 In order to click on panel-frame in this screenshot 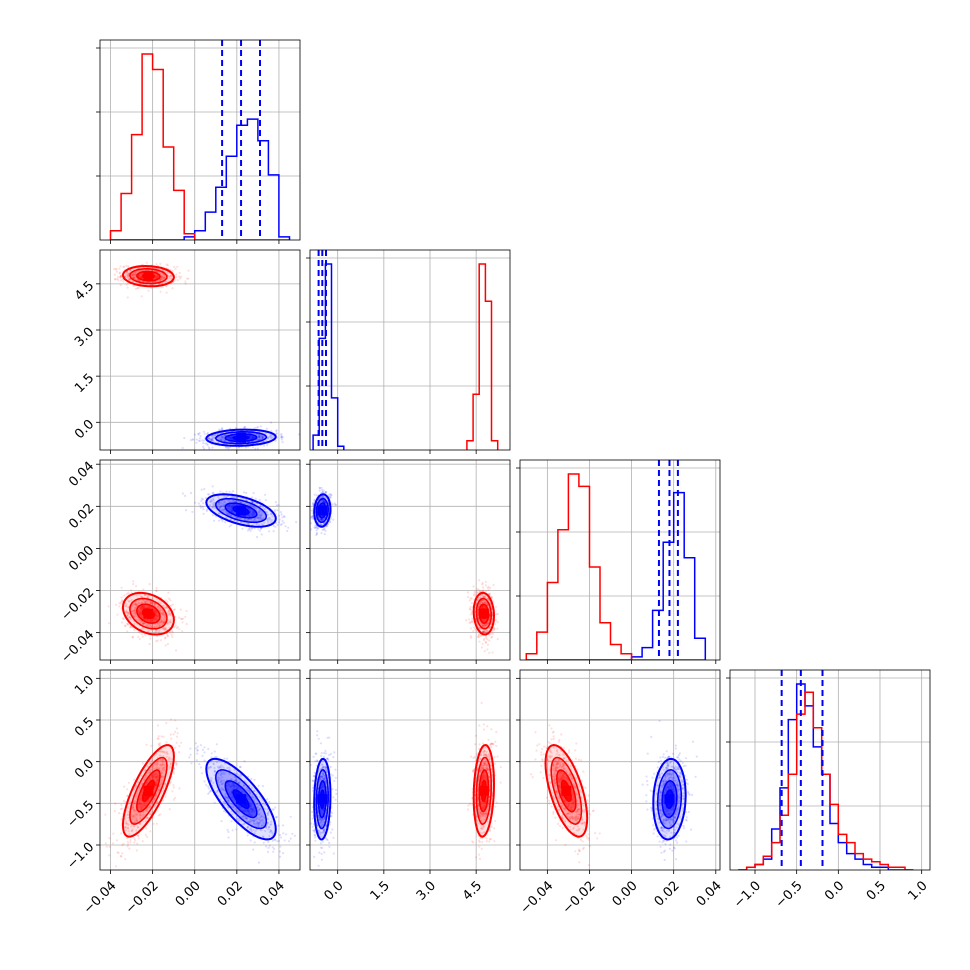, I will do `click(410, 560)`.